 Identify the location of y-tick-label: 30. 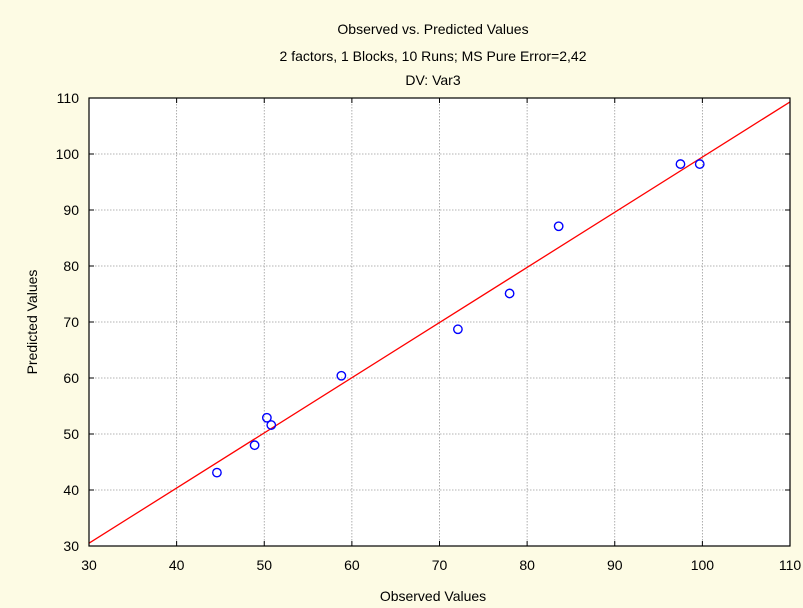
(71, 546).